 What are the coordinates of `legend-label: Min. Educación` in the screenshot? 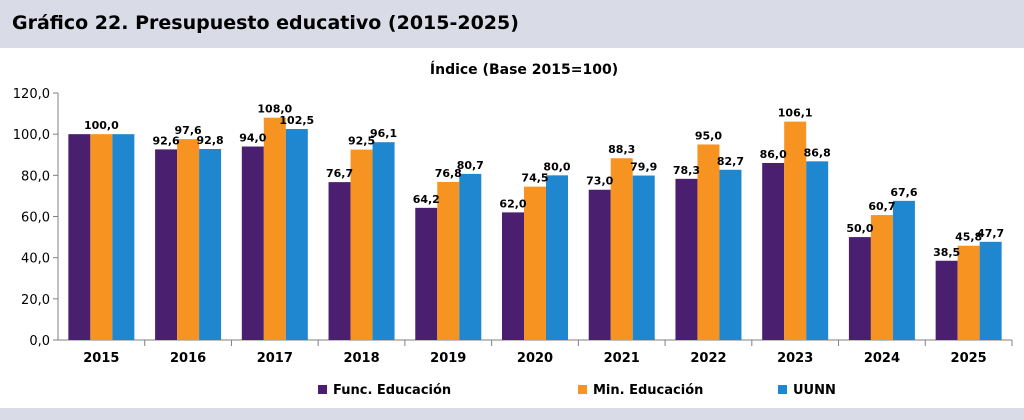 It's located at (648, 390).